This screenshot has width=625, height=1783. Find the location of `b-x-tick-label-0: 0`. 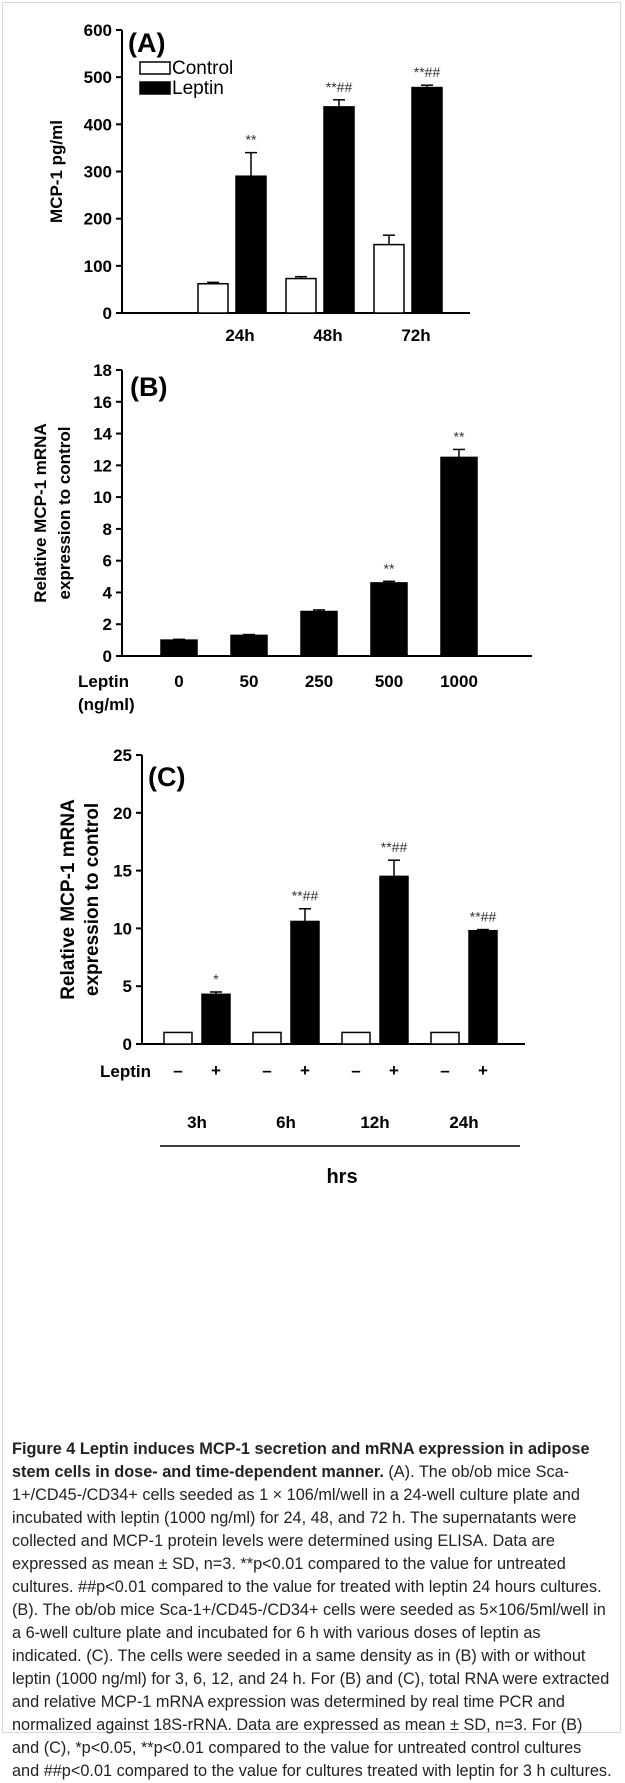

b-x-tick-label-0: 0 is located at coordinates (178, 681).